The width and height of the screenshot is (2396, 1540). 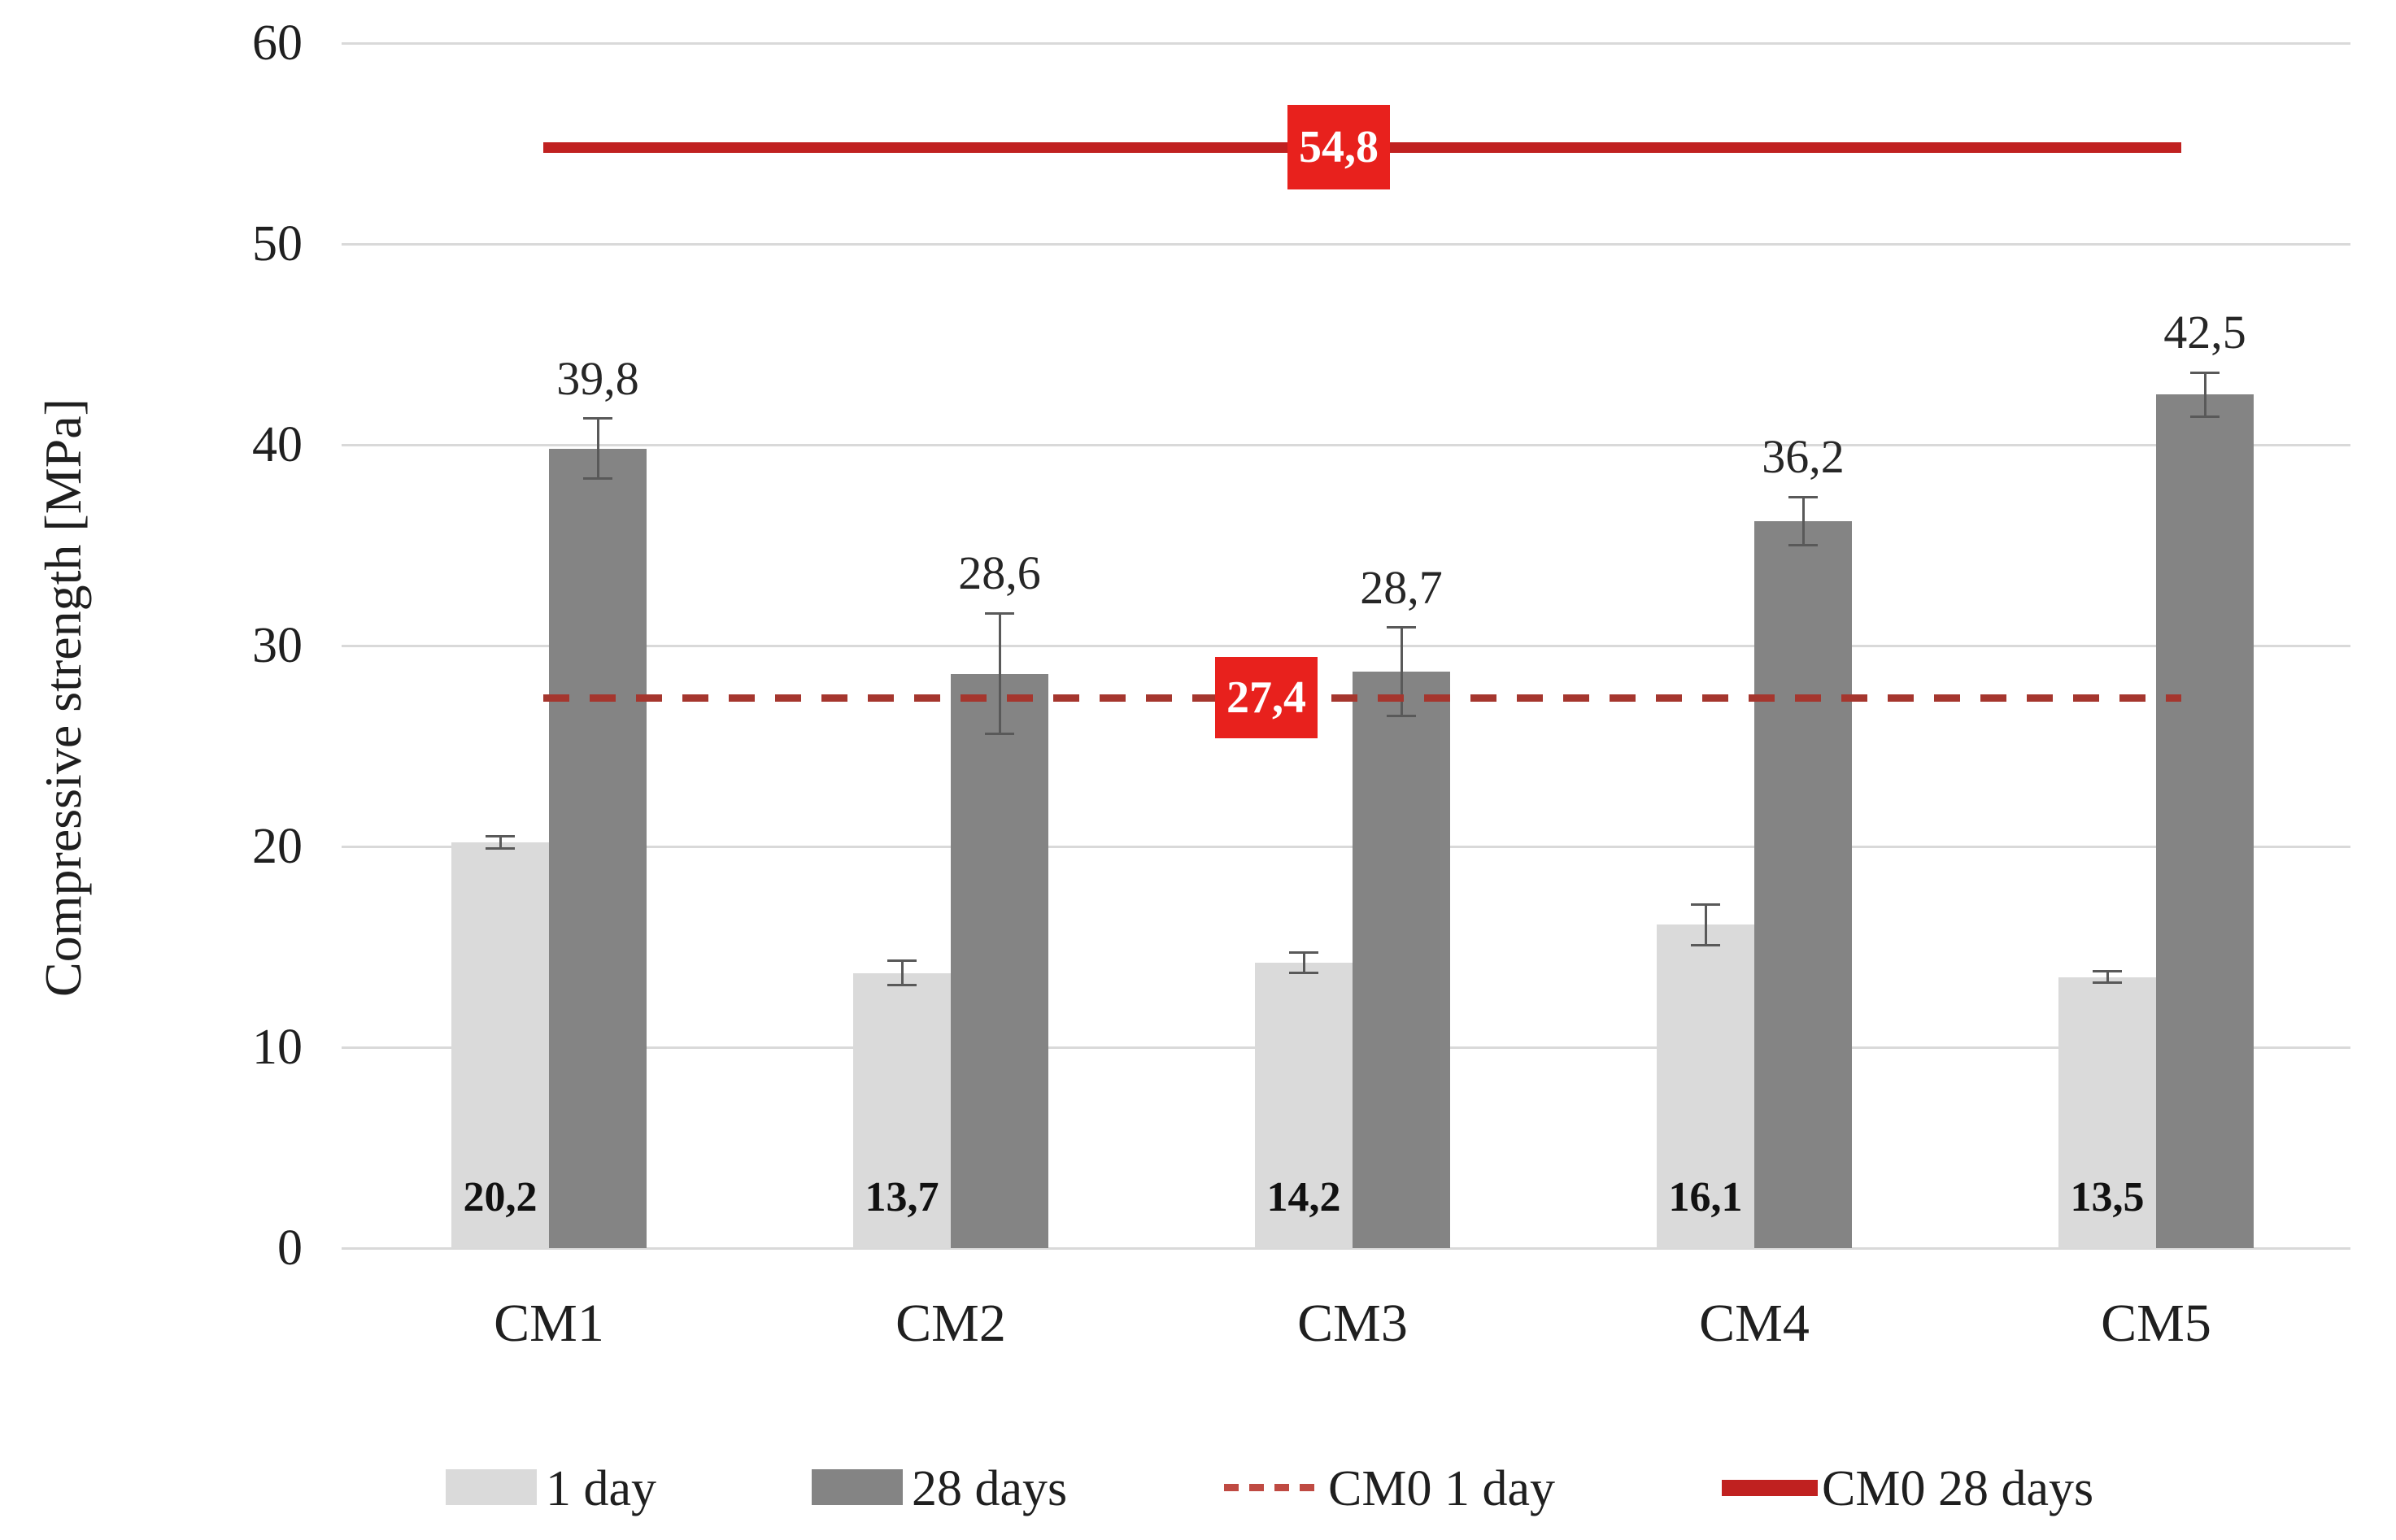 What do you see at coordinates (1273, 1487) in the screenshot?
I see `legend-swatch-cm0-1-day` at bounding box center [1273, 1487].